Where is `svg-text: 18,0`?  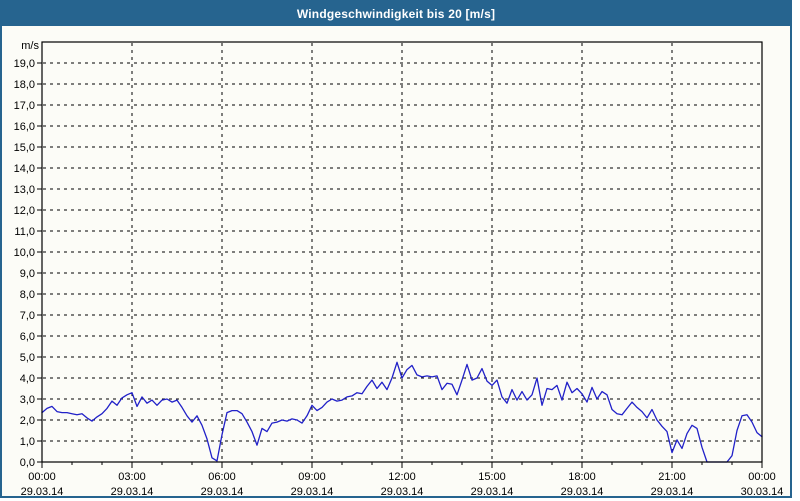 svg-text: 18,0 is located at coordinates (24, 85).